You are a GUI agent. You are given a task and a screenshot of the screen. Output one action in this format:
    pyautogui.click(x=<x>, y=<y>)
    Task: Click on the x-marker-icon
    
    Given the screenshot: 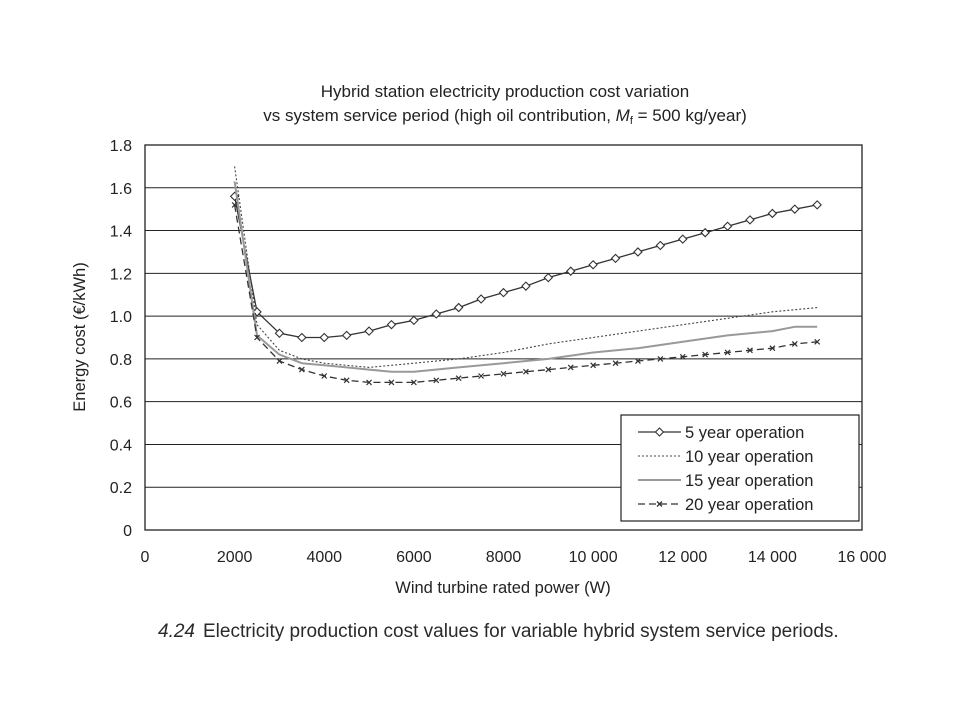 What is the action you would take?
    pyautogui.click(x=659, y=504)
    